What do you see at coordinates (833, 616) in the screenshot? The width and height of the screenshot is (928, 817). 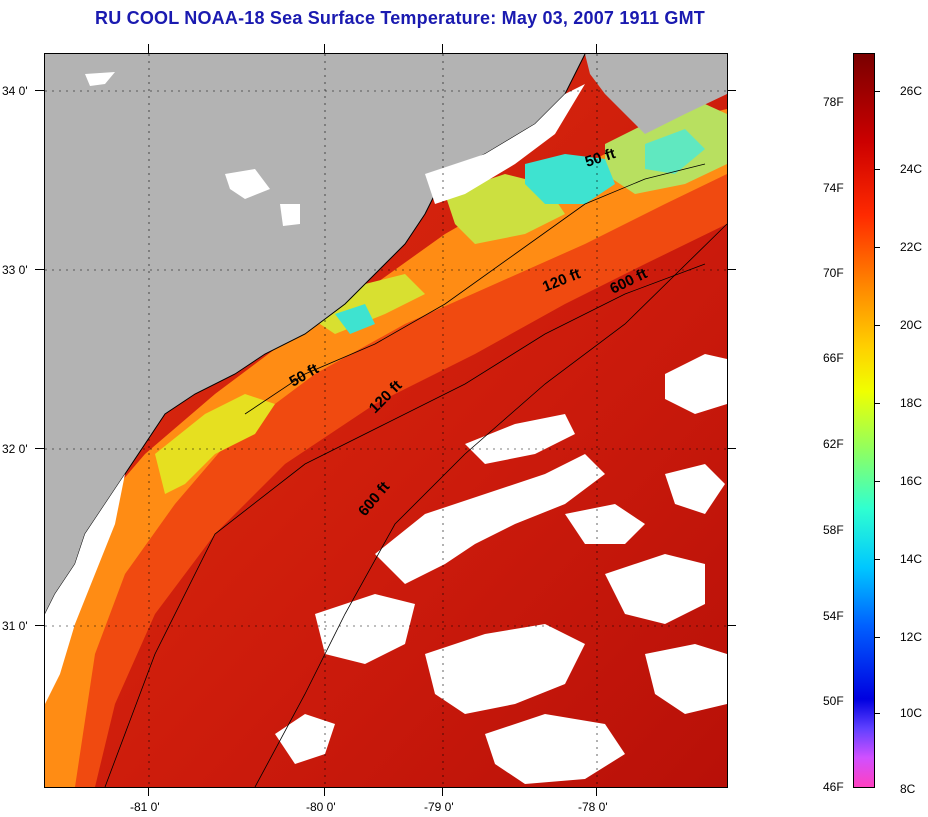 I see `colorbar-fahrenheit-label: 54F` at bounding box center [833, 616].